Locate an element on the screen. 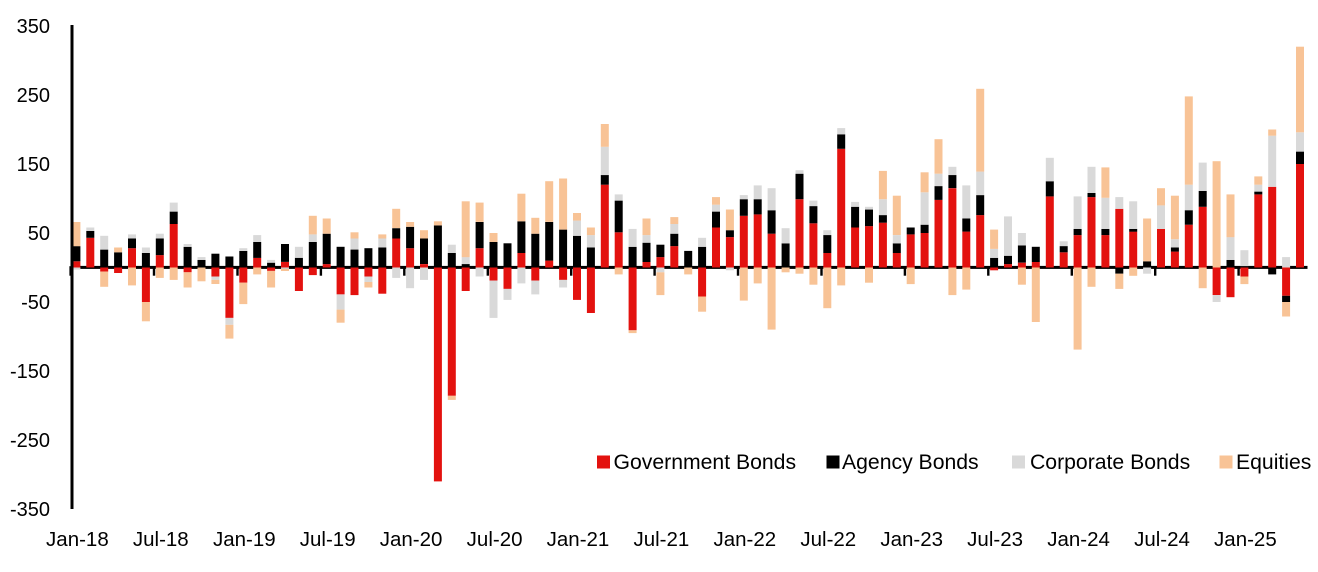 This screenshot has height=572, width=1318. svg-text: Jan-23 is located at coordinates (911, 539).